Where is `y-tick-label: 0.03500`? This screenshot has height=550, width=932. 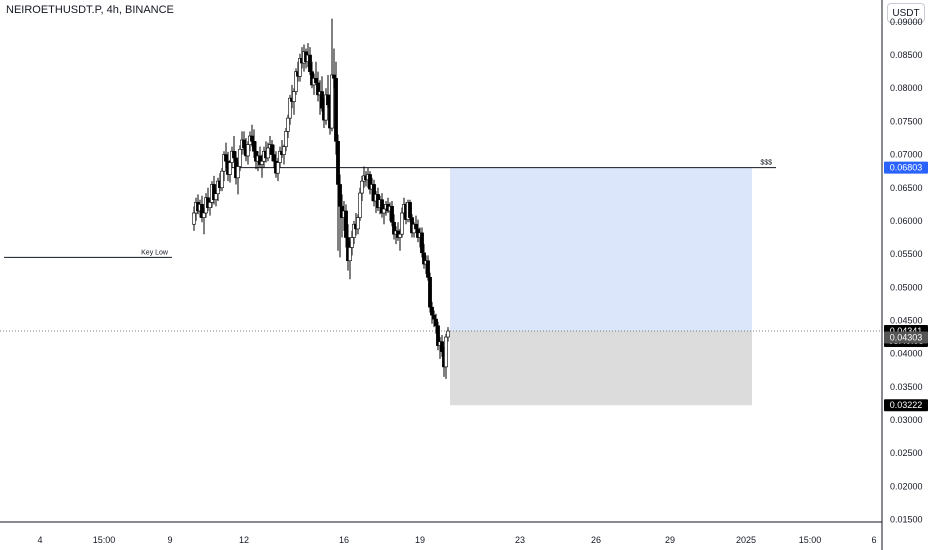 y-tick-label: 0.03500 is located at coordinates (906, 387).